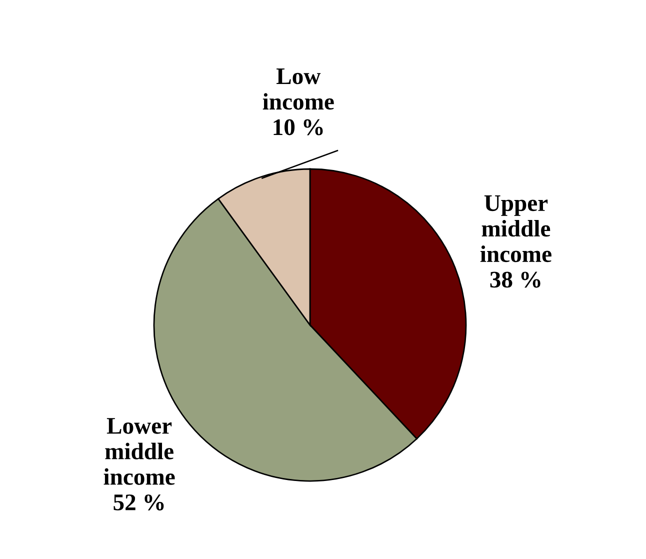 Image resolution: width=646 pixels, height=559 pixels. What do you see at coordinates (515, 280) in the screenshot?
I see `data-label: 38 %` at bounding box center [515, 280].